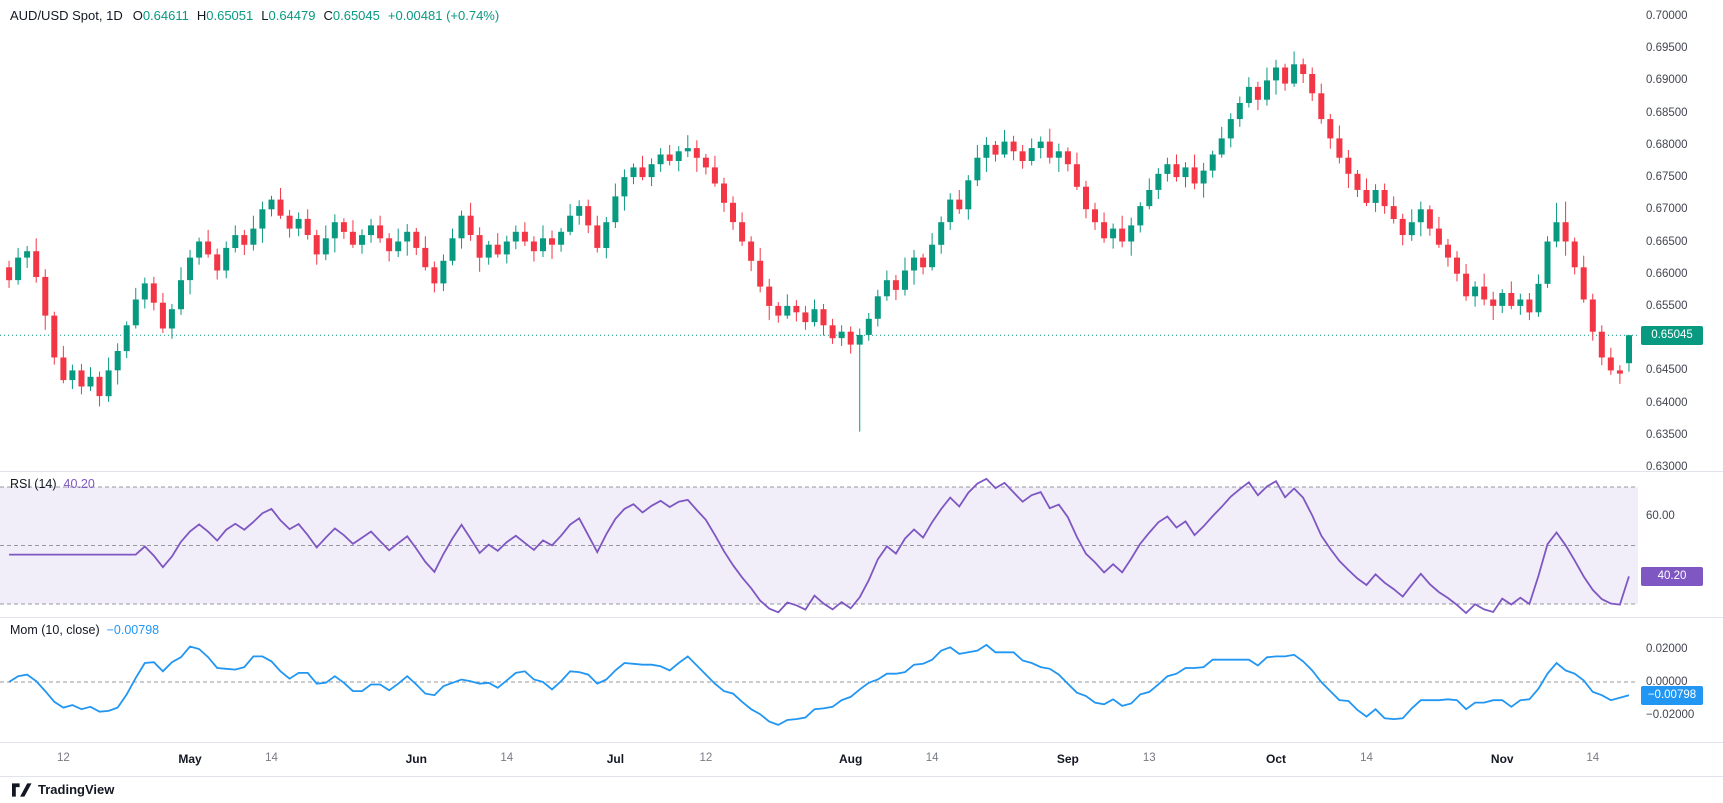  Describe the element at coordinates (33, 484) in the screenshot. I see `rsi-title: RSI (14)` at that location.